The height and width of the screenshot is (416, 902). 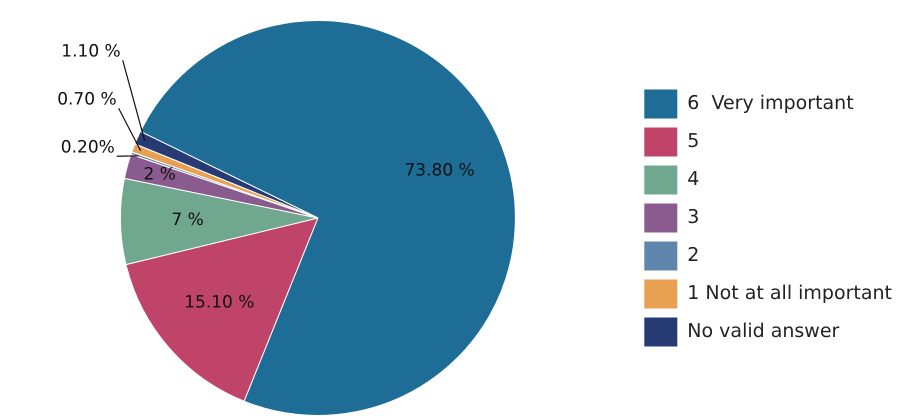 I want to click on legend-label: 6 Very important, so click(x=770, y=103).